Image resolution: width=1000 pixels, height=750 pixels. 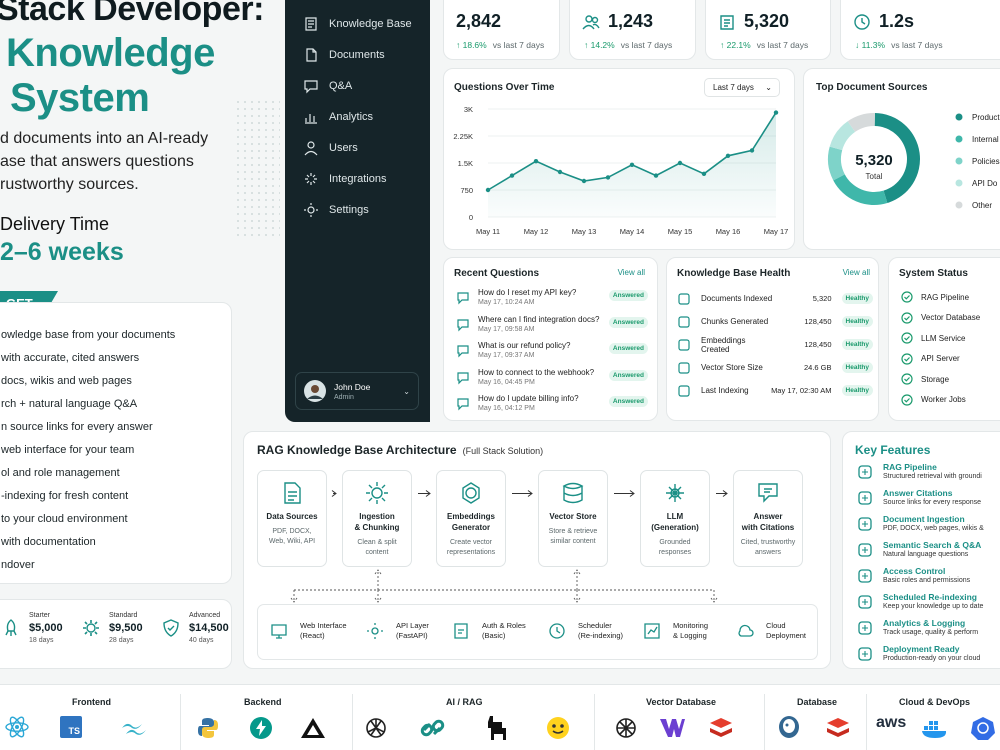 I want to click on pricing-tier-starter: Starter $5,000 18 days, so click(x=41, y=628).